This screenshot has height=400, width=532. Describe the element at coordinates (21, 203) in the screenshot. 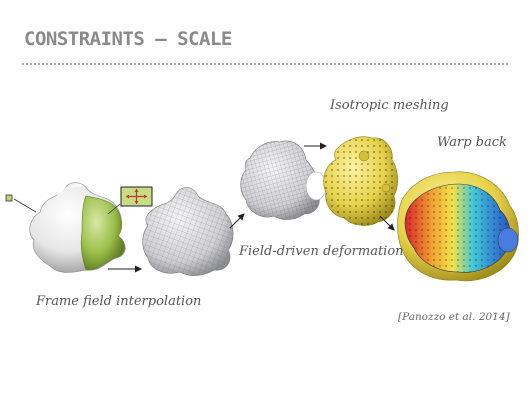

I see `small-square-icon` at that location.